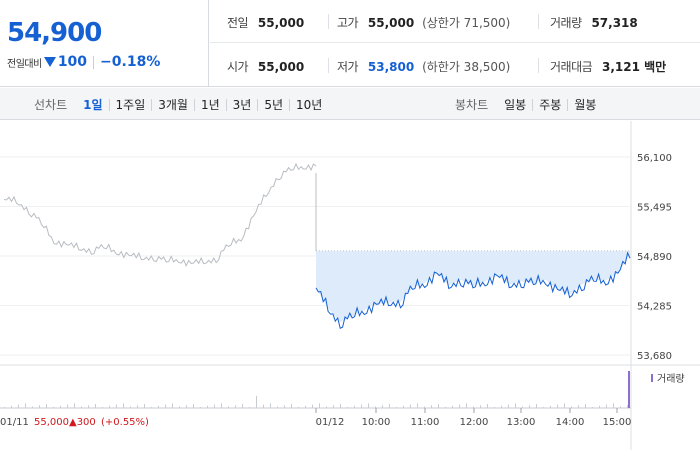 The height and width of the screenshot is (450, 700). Describe the element at coordinates (566, 23) in the screenshot. I see `stat-label: 거래량` at that location.